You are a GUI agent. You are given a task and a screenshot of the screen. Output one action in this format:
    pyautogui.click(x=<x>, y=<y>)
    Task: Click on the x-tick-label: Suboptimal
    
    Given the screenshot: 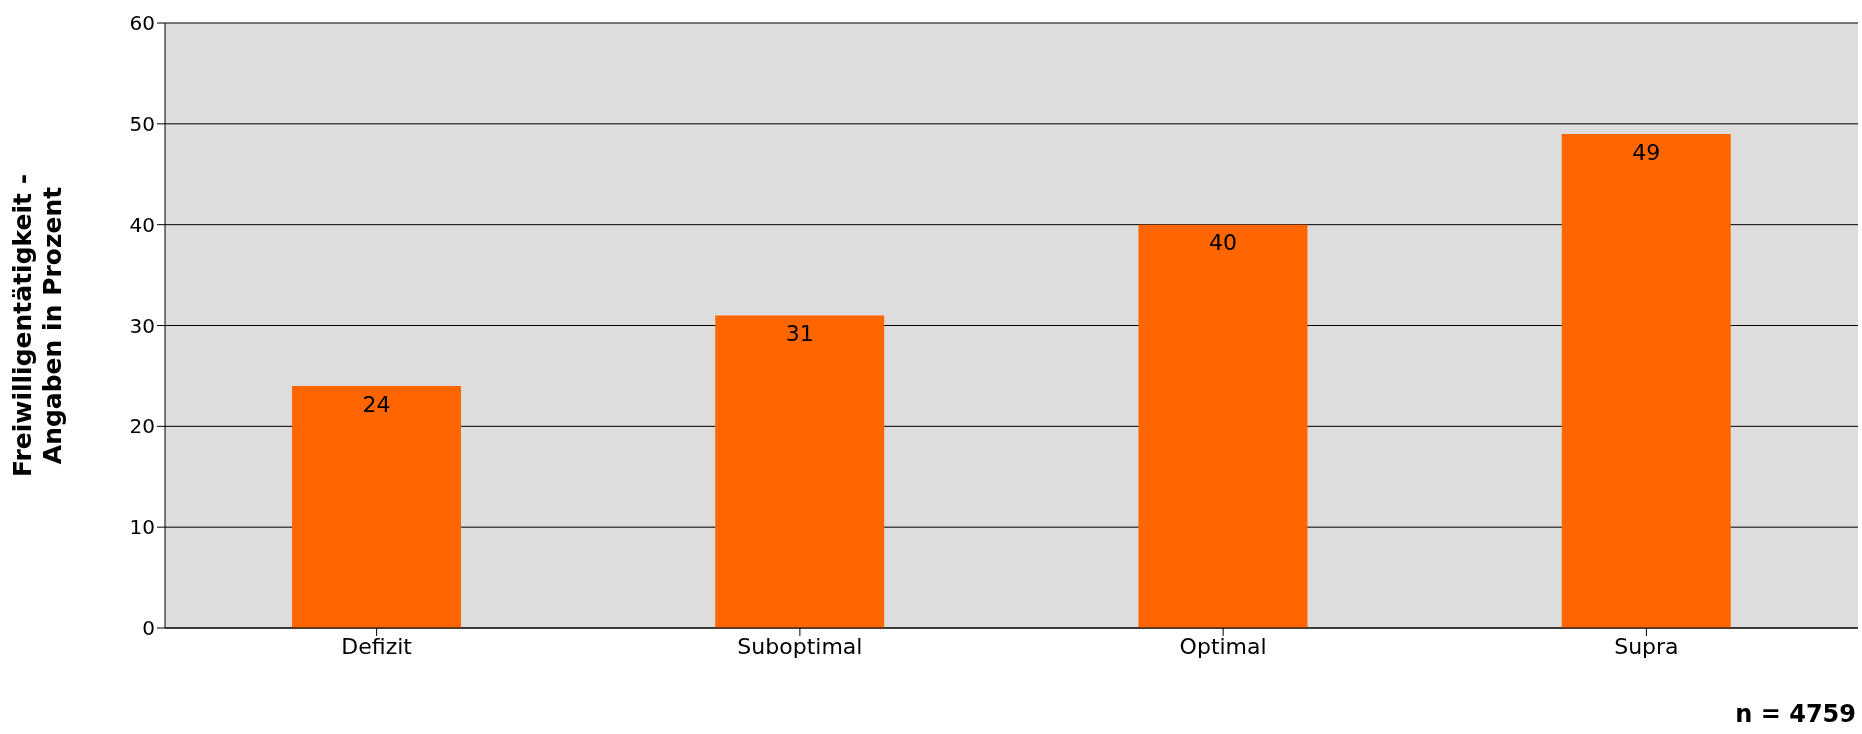 What is the action you would take?
    pyautogui.click(x=800, y=646)
    